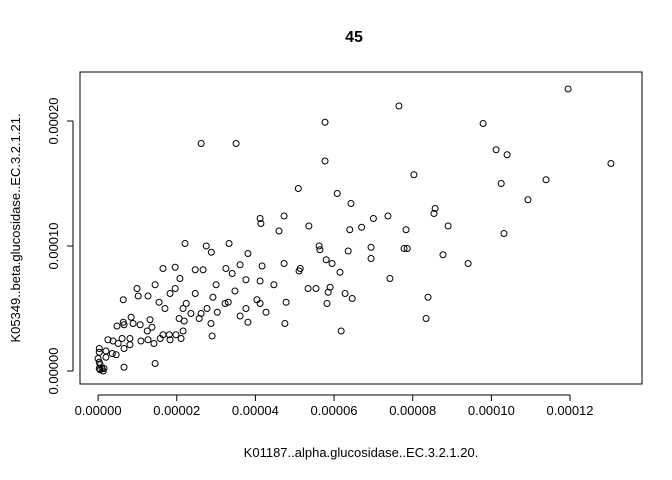 The image size is (672, 480). Describe the element at coordinates (361, 452) in the screenshot. I see `x-axis-label: K01187..alpha.glucosidase..EC.3.2.1.20.` at that location.